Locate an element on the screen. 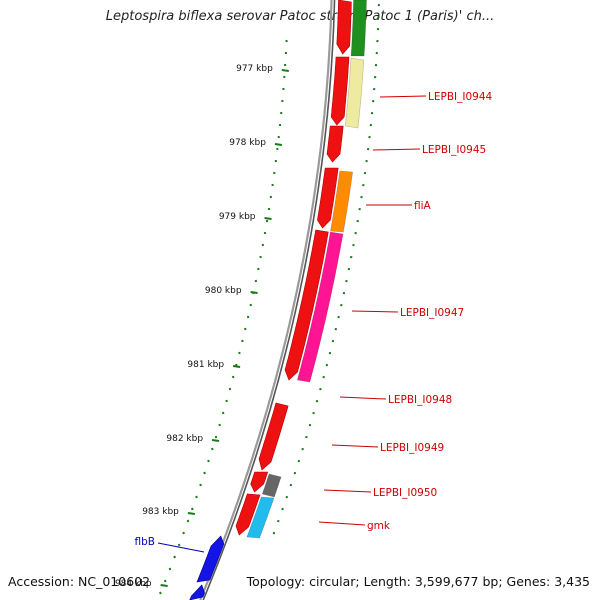 This screenshot has width=600, height=600. tick-label: 979 kbp is located at coordinates (237, 217).